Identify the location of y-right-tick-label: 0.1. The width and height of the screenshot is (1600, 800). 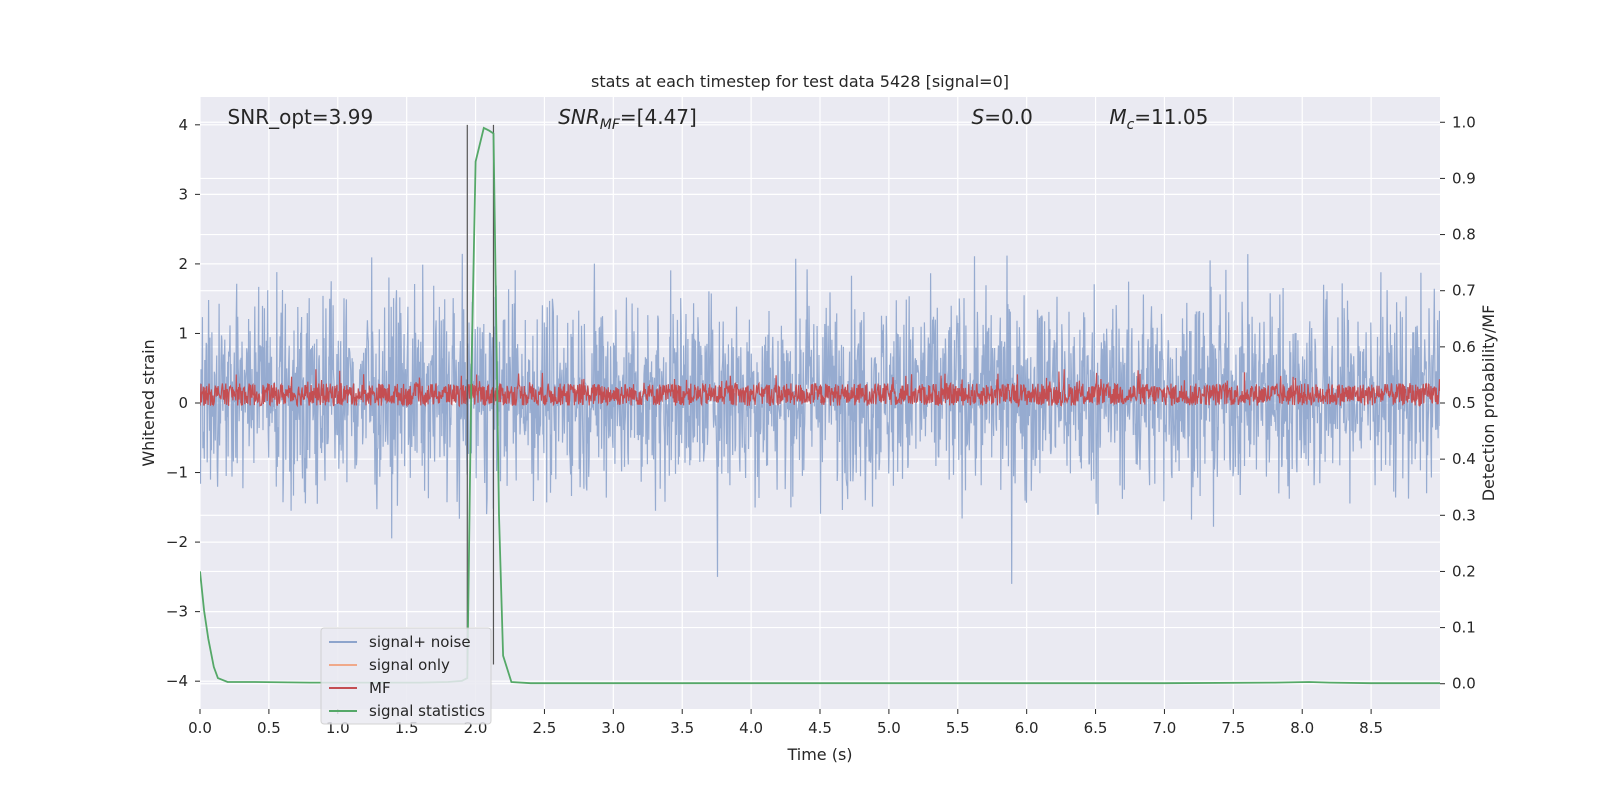
(1464, 628).